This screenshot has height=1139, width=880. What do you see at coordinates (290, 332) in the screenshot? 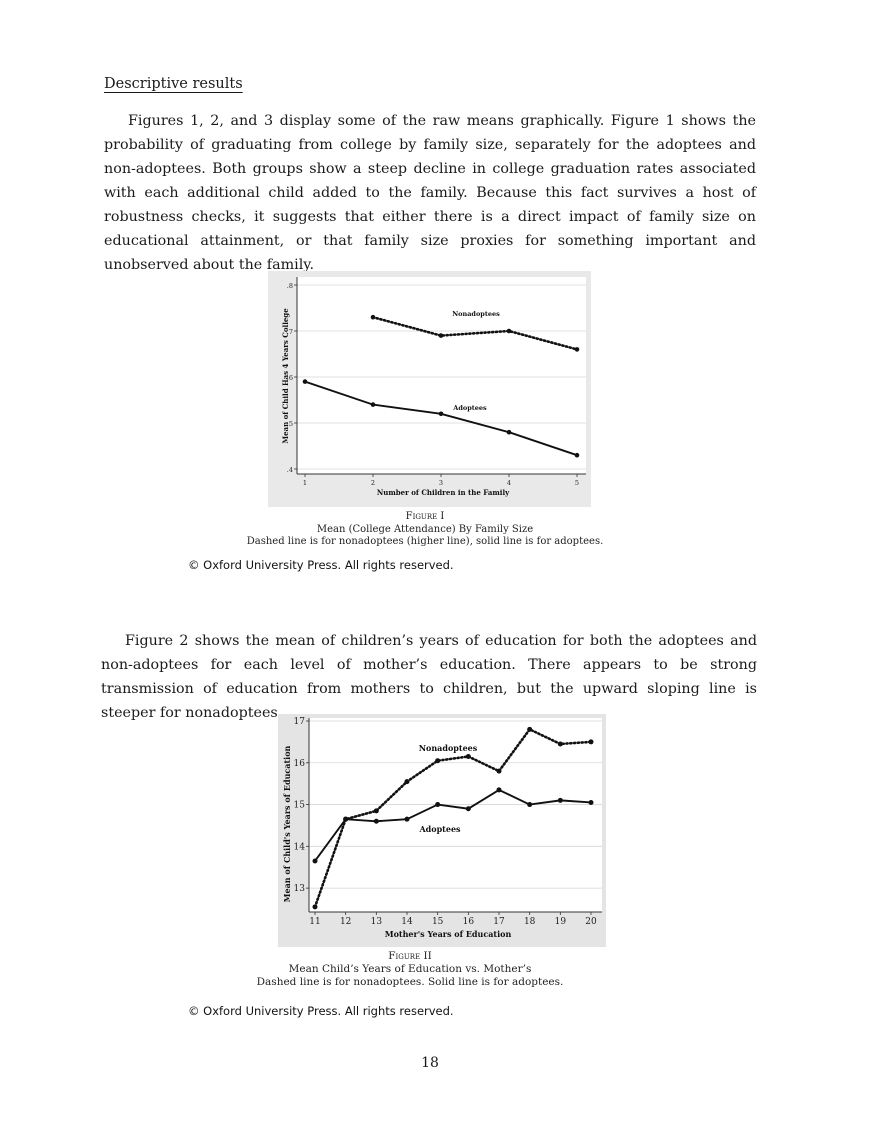
I see `fig1-y-tick-label: .7` at bounding box center [290, 332].